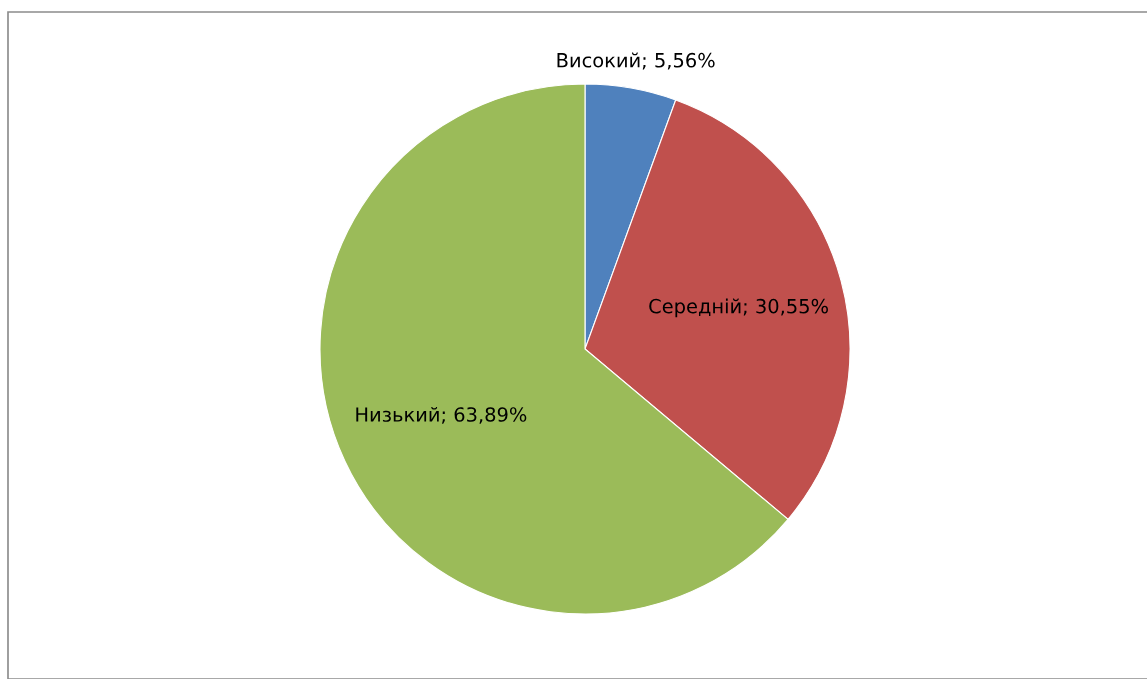 This screenshot has width=1147, height=679. Describe the element at coordinates (636, 61) in the screenshot. I see `slice-label: Високий; 5,56%` at that location.